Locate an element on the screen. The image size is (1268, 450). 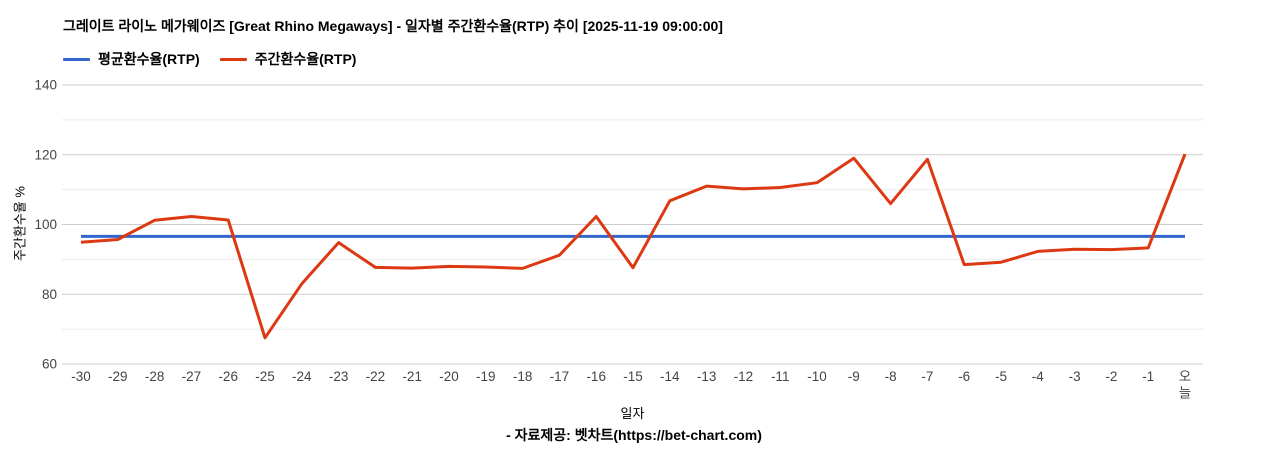
x-tick-label: -2 is located at coordinates (1111, 376).